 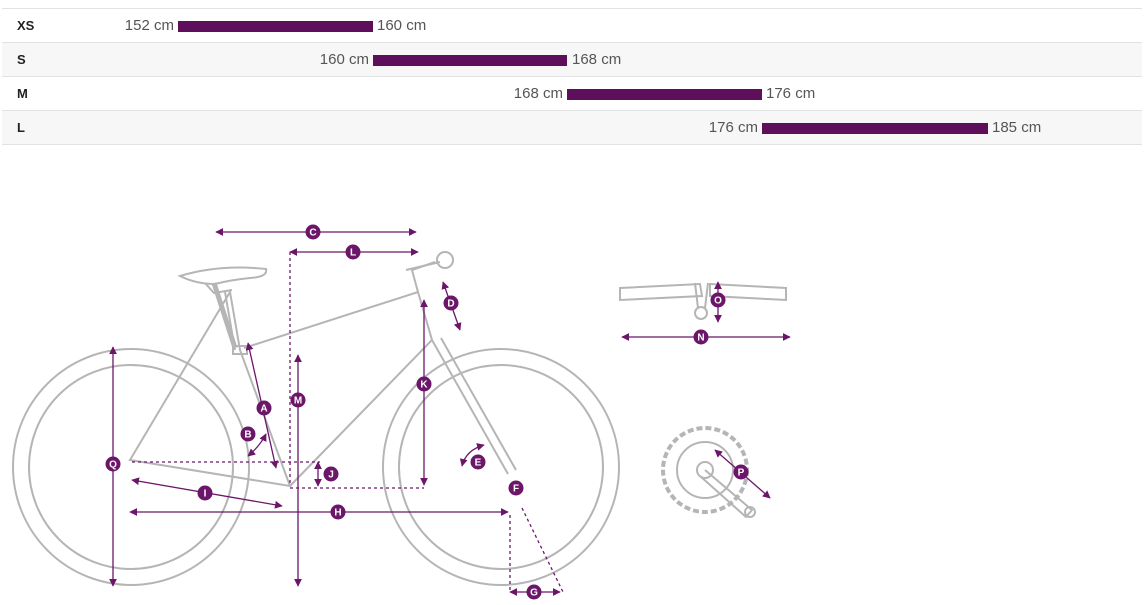 I want to click on size-row-xs: XS 152 cm 160 cm, so click(x=572, y=26).